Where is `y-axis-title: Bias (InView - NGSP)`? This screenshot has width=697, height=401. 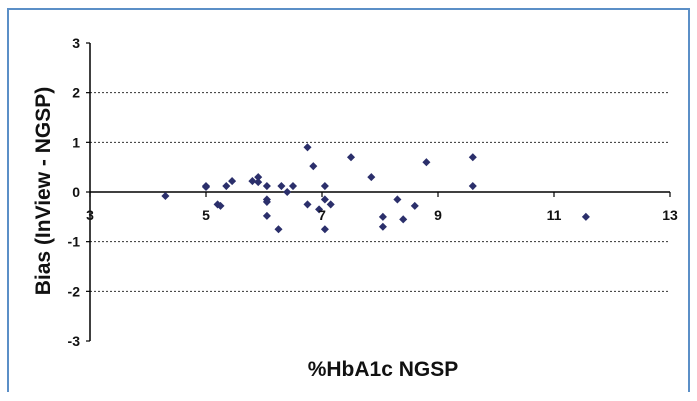 y-axis-title: Bias (InView - NGSP) is located at coordinates (43, 191).